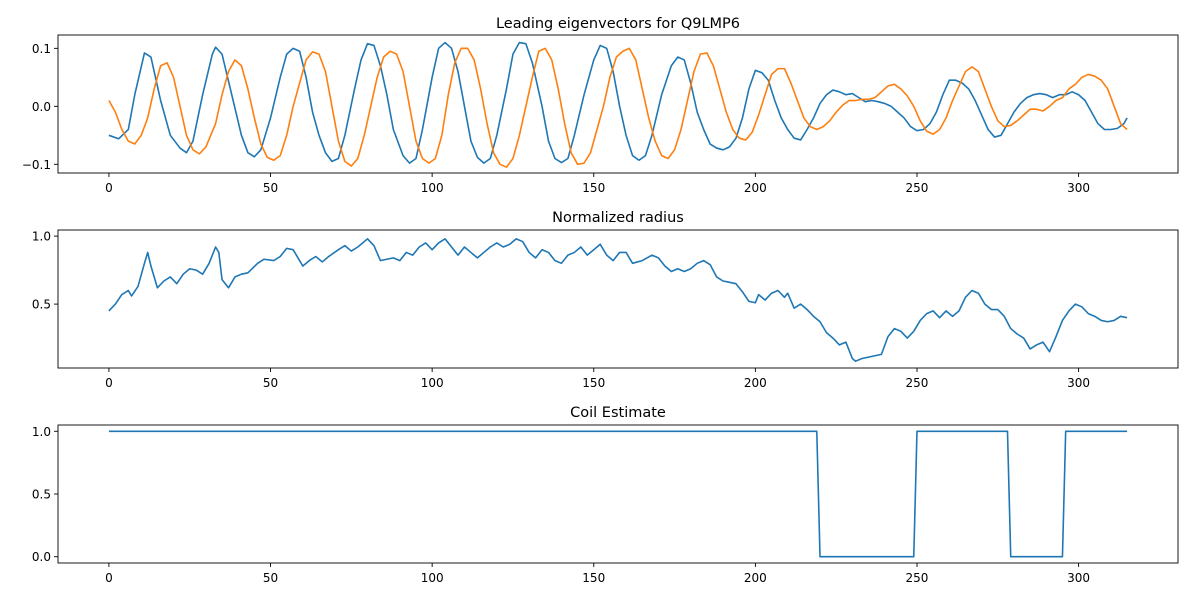  What do you see at coordinates (618, 218) in the screenshot?
I see `subplot-title: Normalized radius` at bounding box center [618, 218].